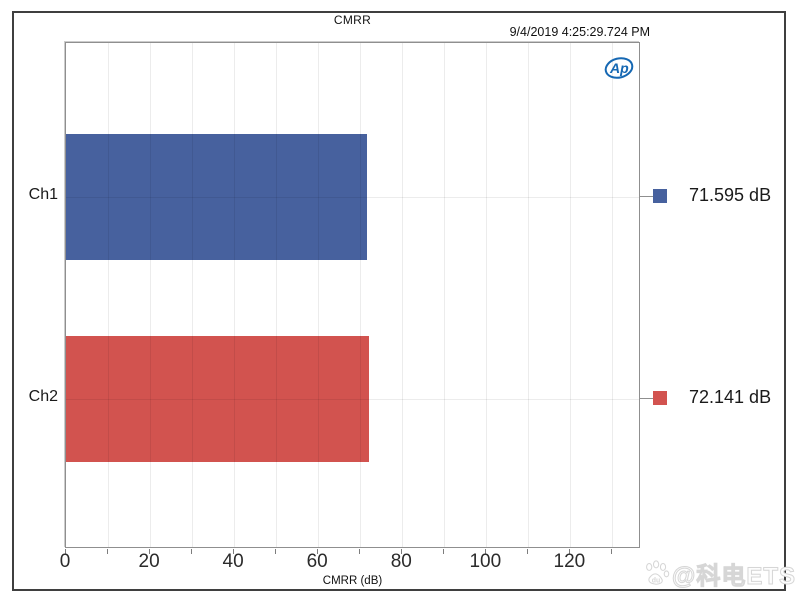 The width and height of the screenshot is (800, 604). Describe the element at coordinates (352, 581) in the screenshot. I see `x-axis-title: CMRR (dB)` at that location.